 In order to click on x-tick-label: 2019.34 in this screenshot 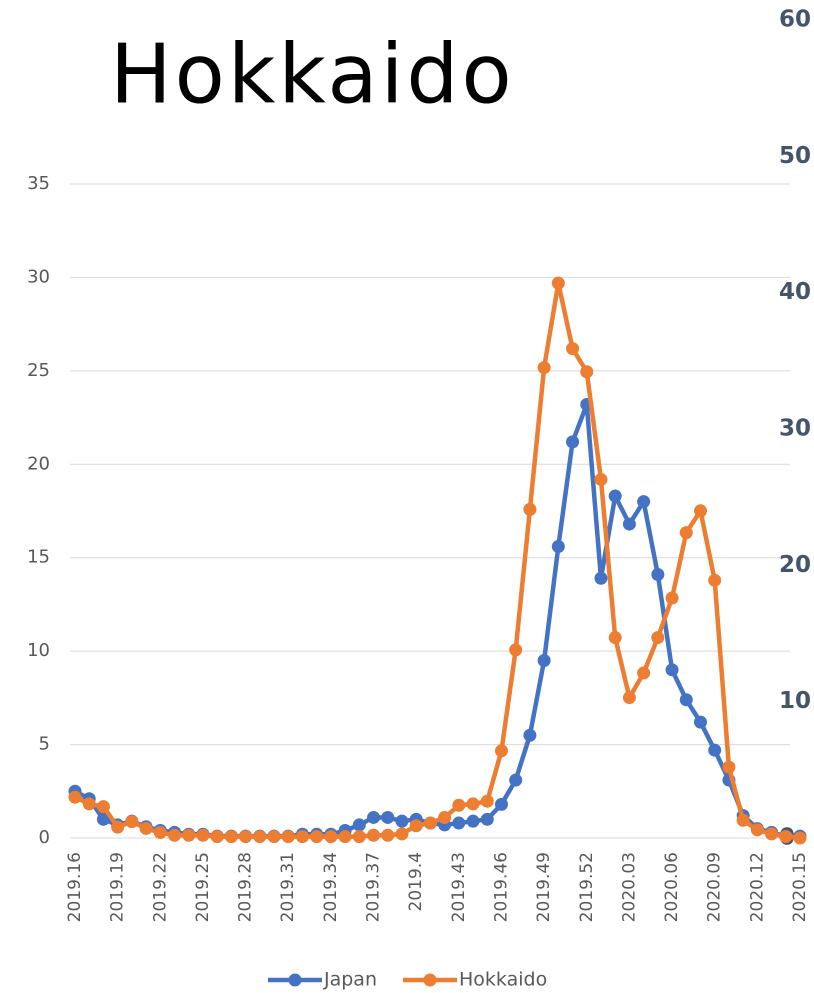, I will do `click(331, 887)`.